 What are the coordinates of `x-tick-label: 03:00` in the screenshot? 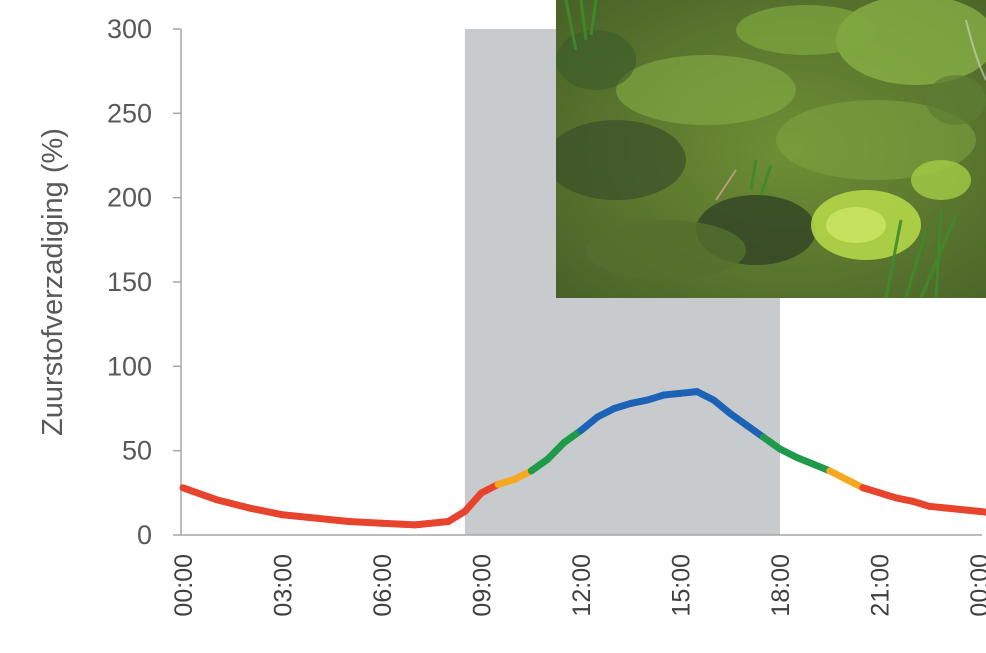 It's located at (284, 585).